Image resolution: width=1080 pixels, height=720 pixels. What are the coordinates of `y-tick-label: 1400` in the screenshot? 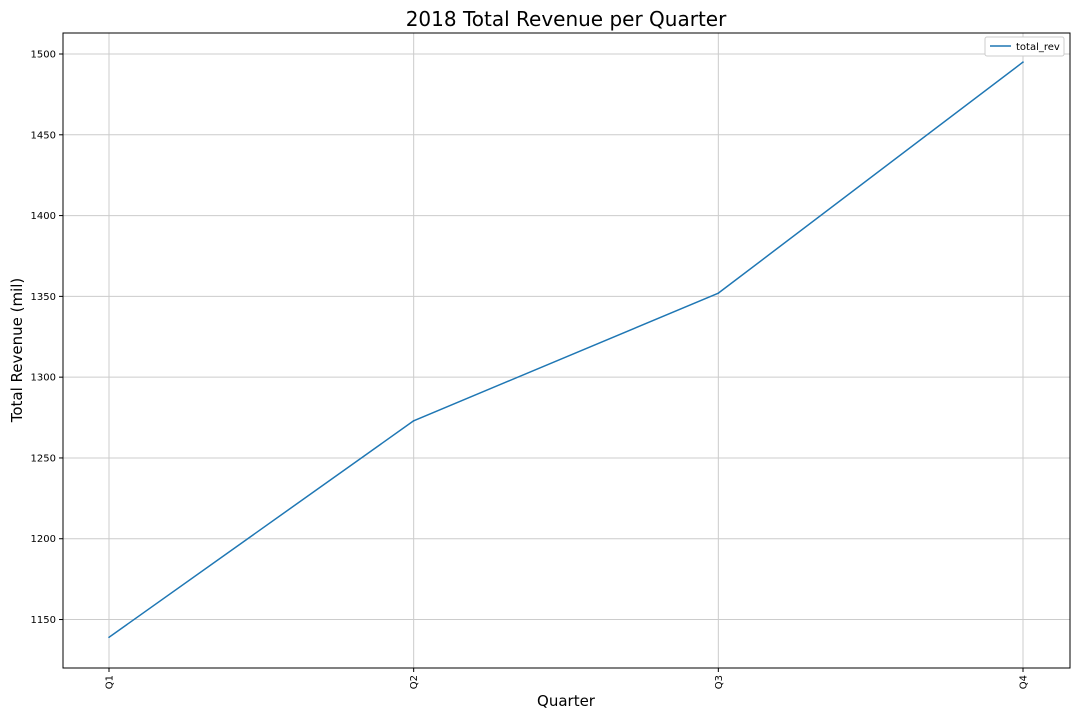 It's located at (43, 216).